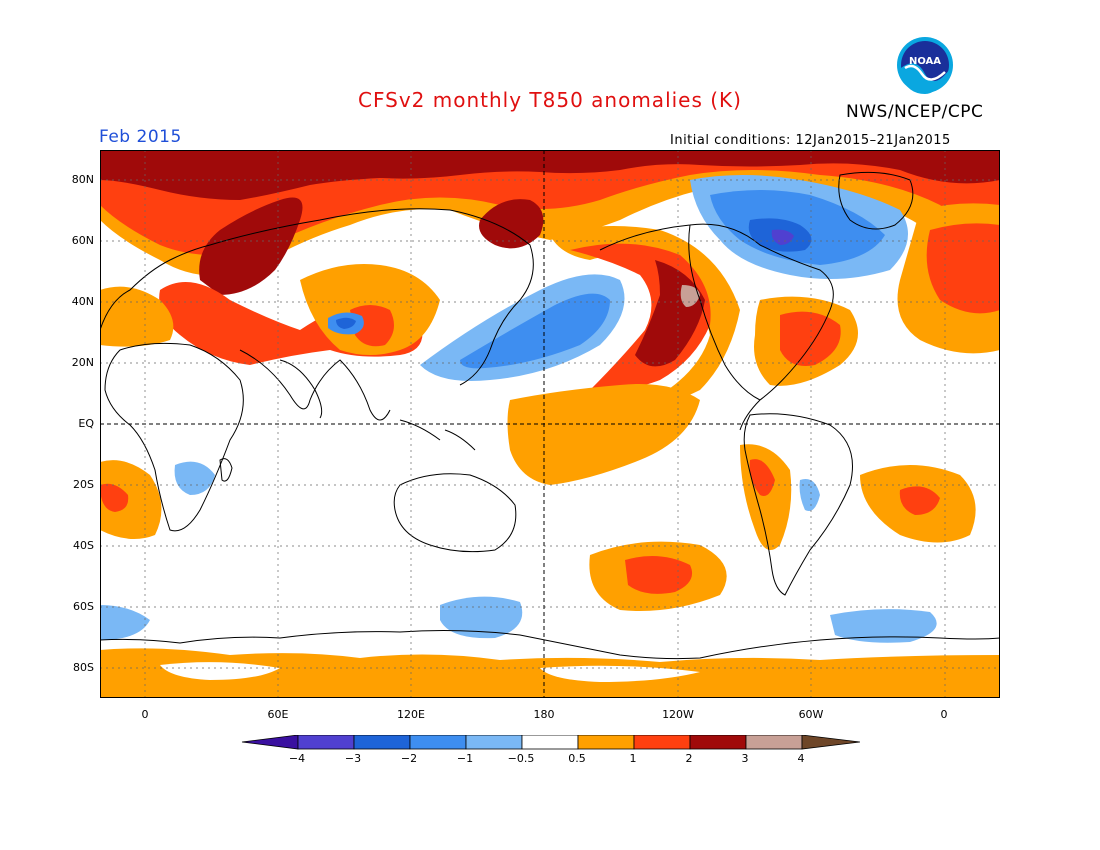 This screenshot has width=1100, height=850. Describe the element at coordinates (297, 758) in the screenshot. I see `colorbar-label: −4` at that location.